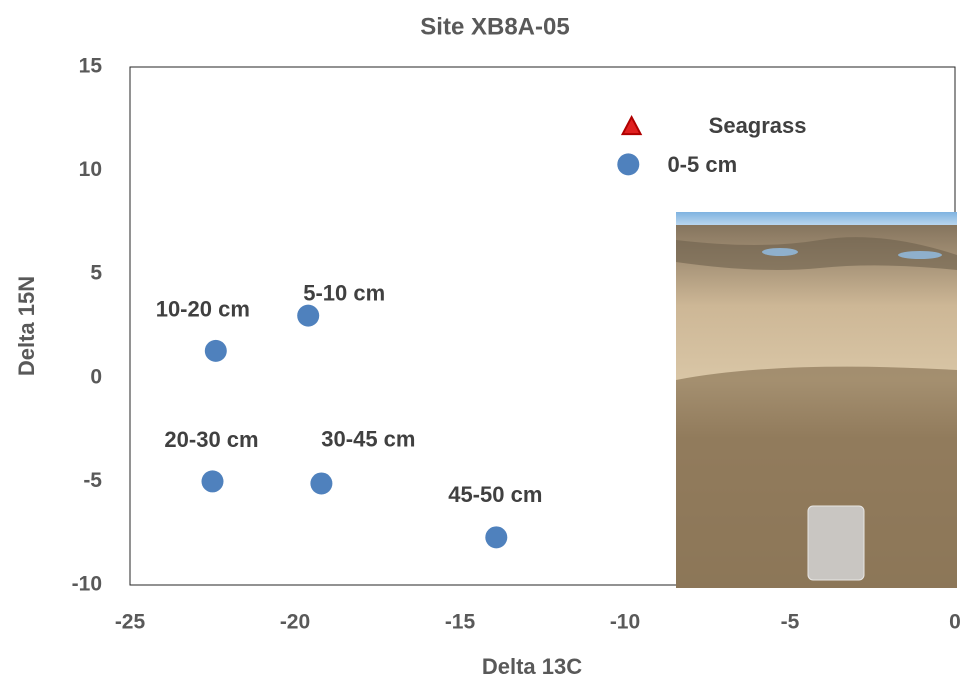 This screenshot has height=693, width=968. Describe the element at coordinates (295, 622) in the screenshot. I see `x-tick-label: -20` at that location.